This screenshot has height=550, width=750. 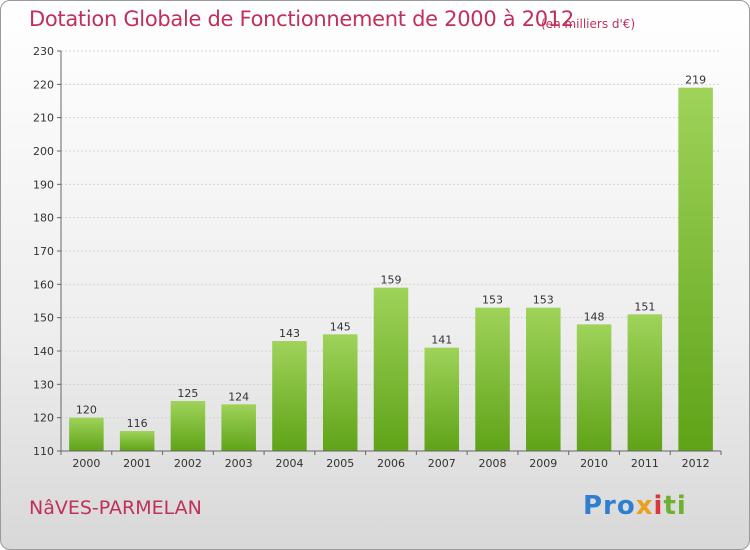 I want to click on x-tick-label-2008: 2008, so click(x=493, y=463).